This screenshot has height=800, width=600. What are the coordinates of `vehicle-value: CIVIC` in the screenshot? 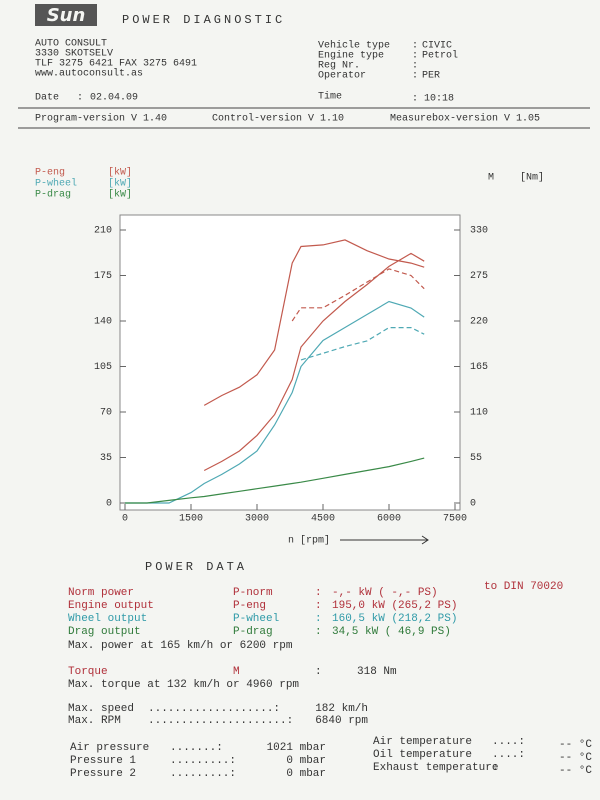 It's located at (437, 46).